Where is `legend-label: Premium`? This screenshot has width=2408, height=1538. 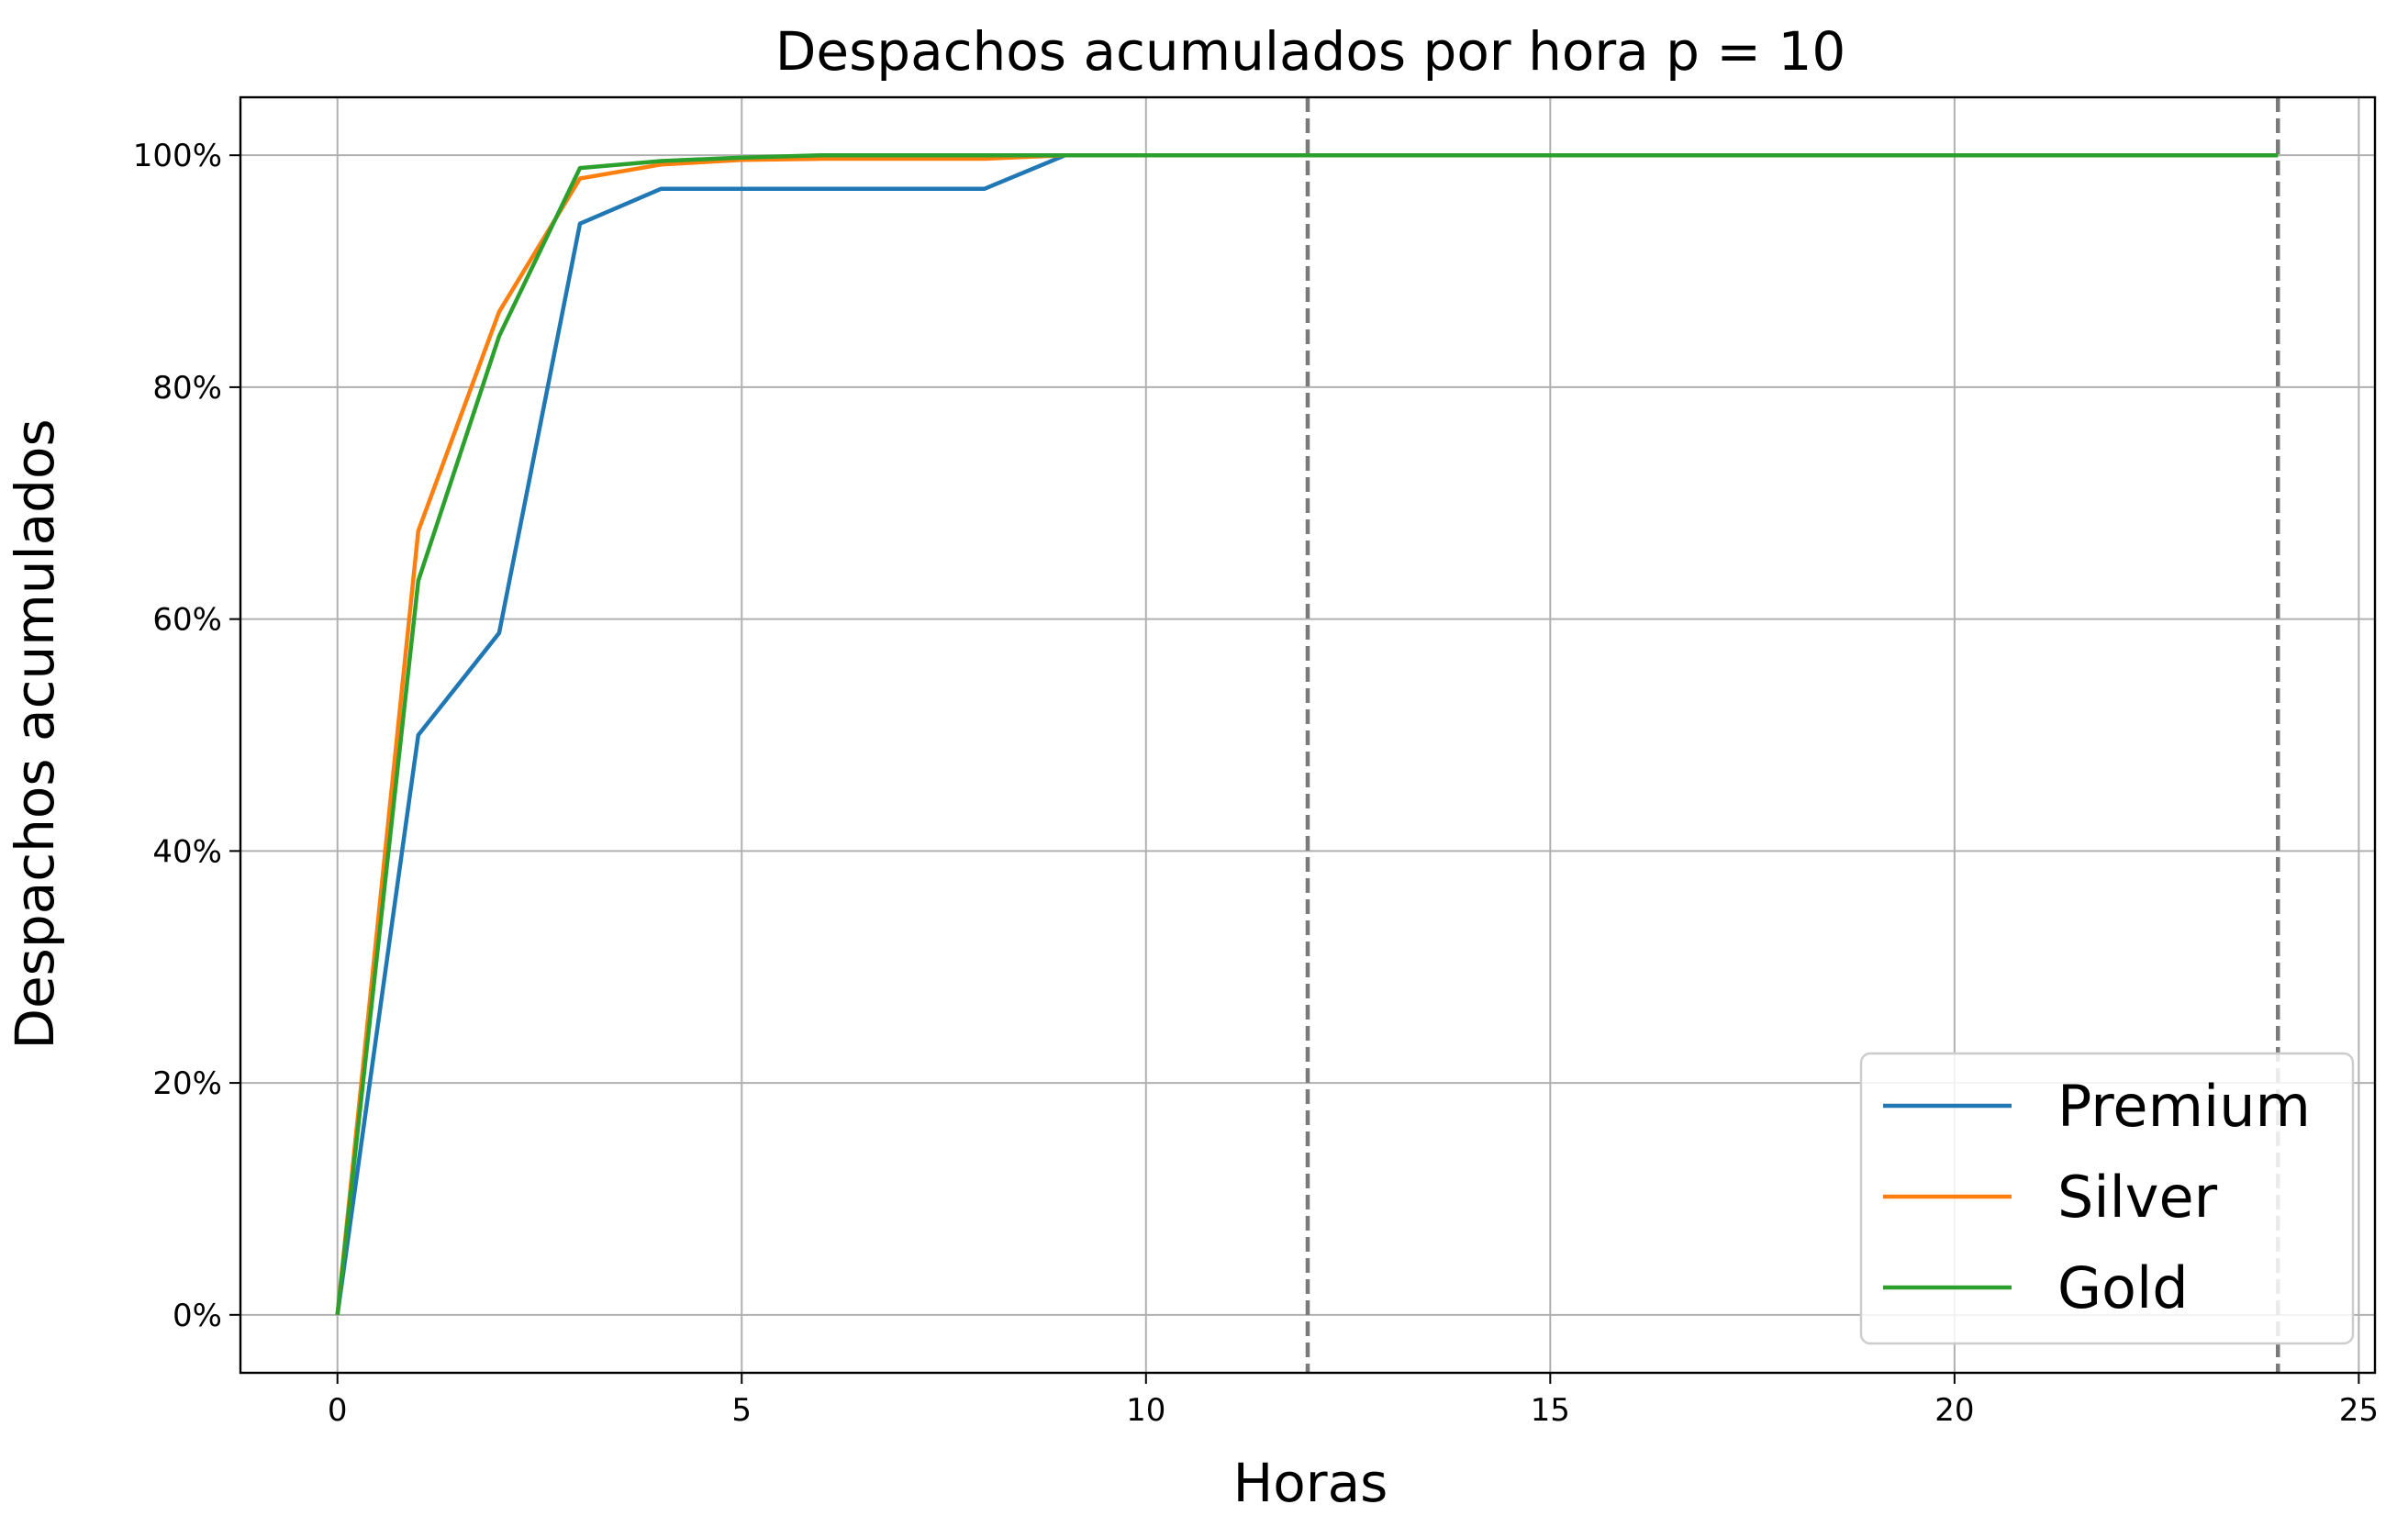 legend-label: Premium is located at coordinates (2184, 1106).